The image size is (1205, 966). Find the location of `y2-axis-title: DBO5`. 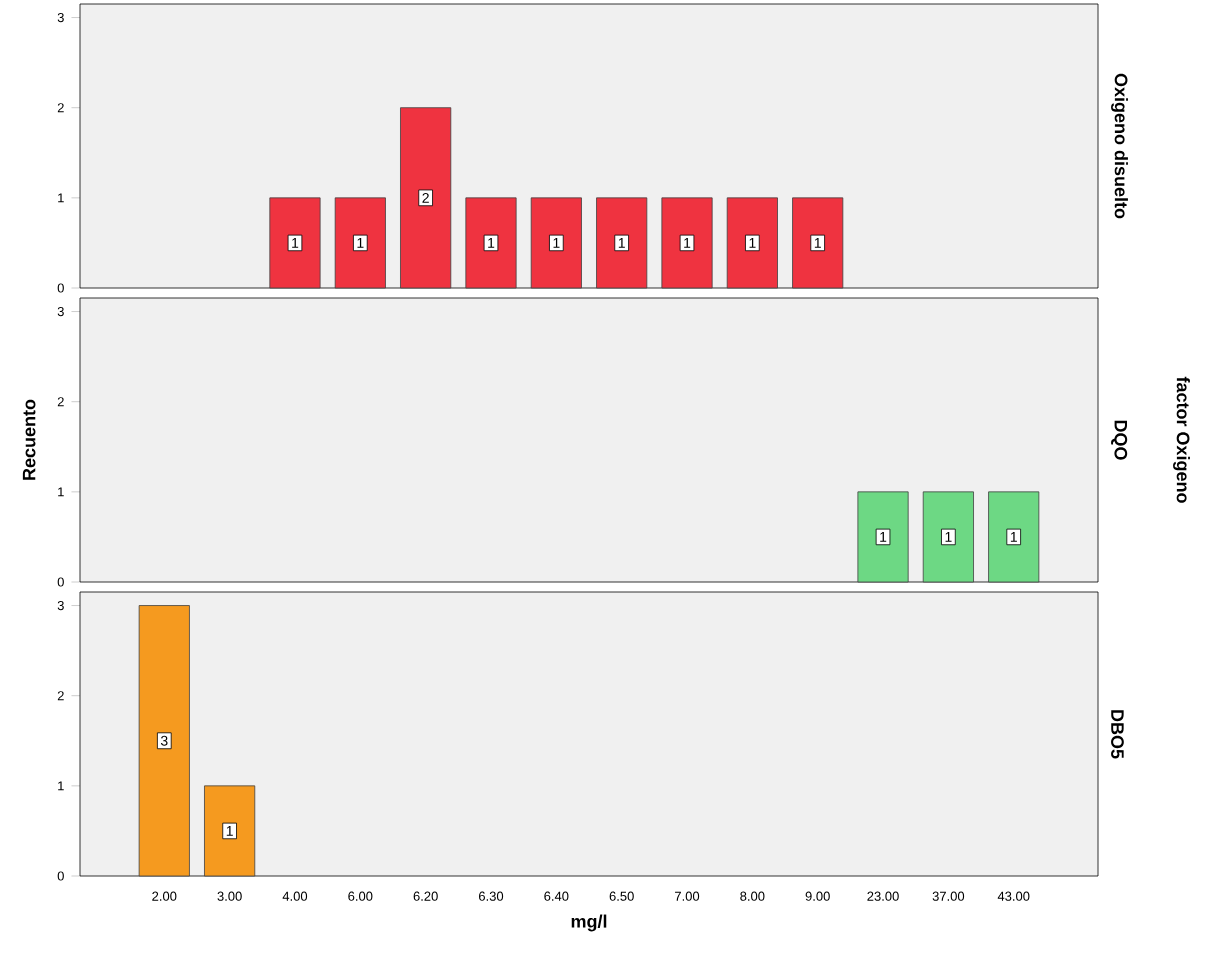

y2-axis-title: DBO5 is located at coordinates (1117, 734).